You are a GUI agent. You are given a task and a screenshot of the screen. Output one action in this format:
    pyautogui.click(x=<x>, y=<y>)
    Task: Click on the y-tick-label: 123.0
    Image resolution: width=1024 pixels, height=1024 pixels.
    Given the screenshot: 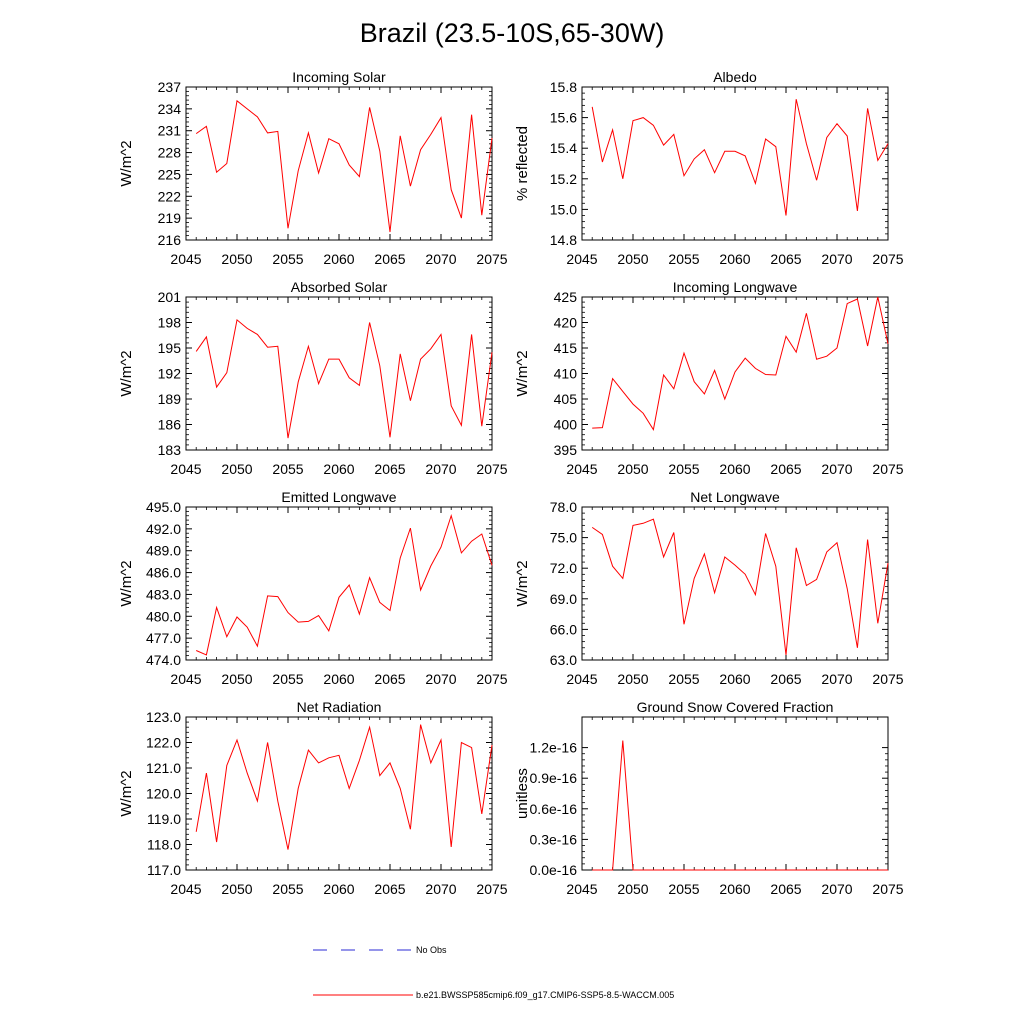 What is the action you would take?
    pyautogui.click(x=163, y=717)
    